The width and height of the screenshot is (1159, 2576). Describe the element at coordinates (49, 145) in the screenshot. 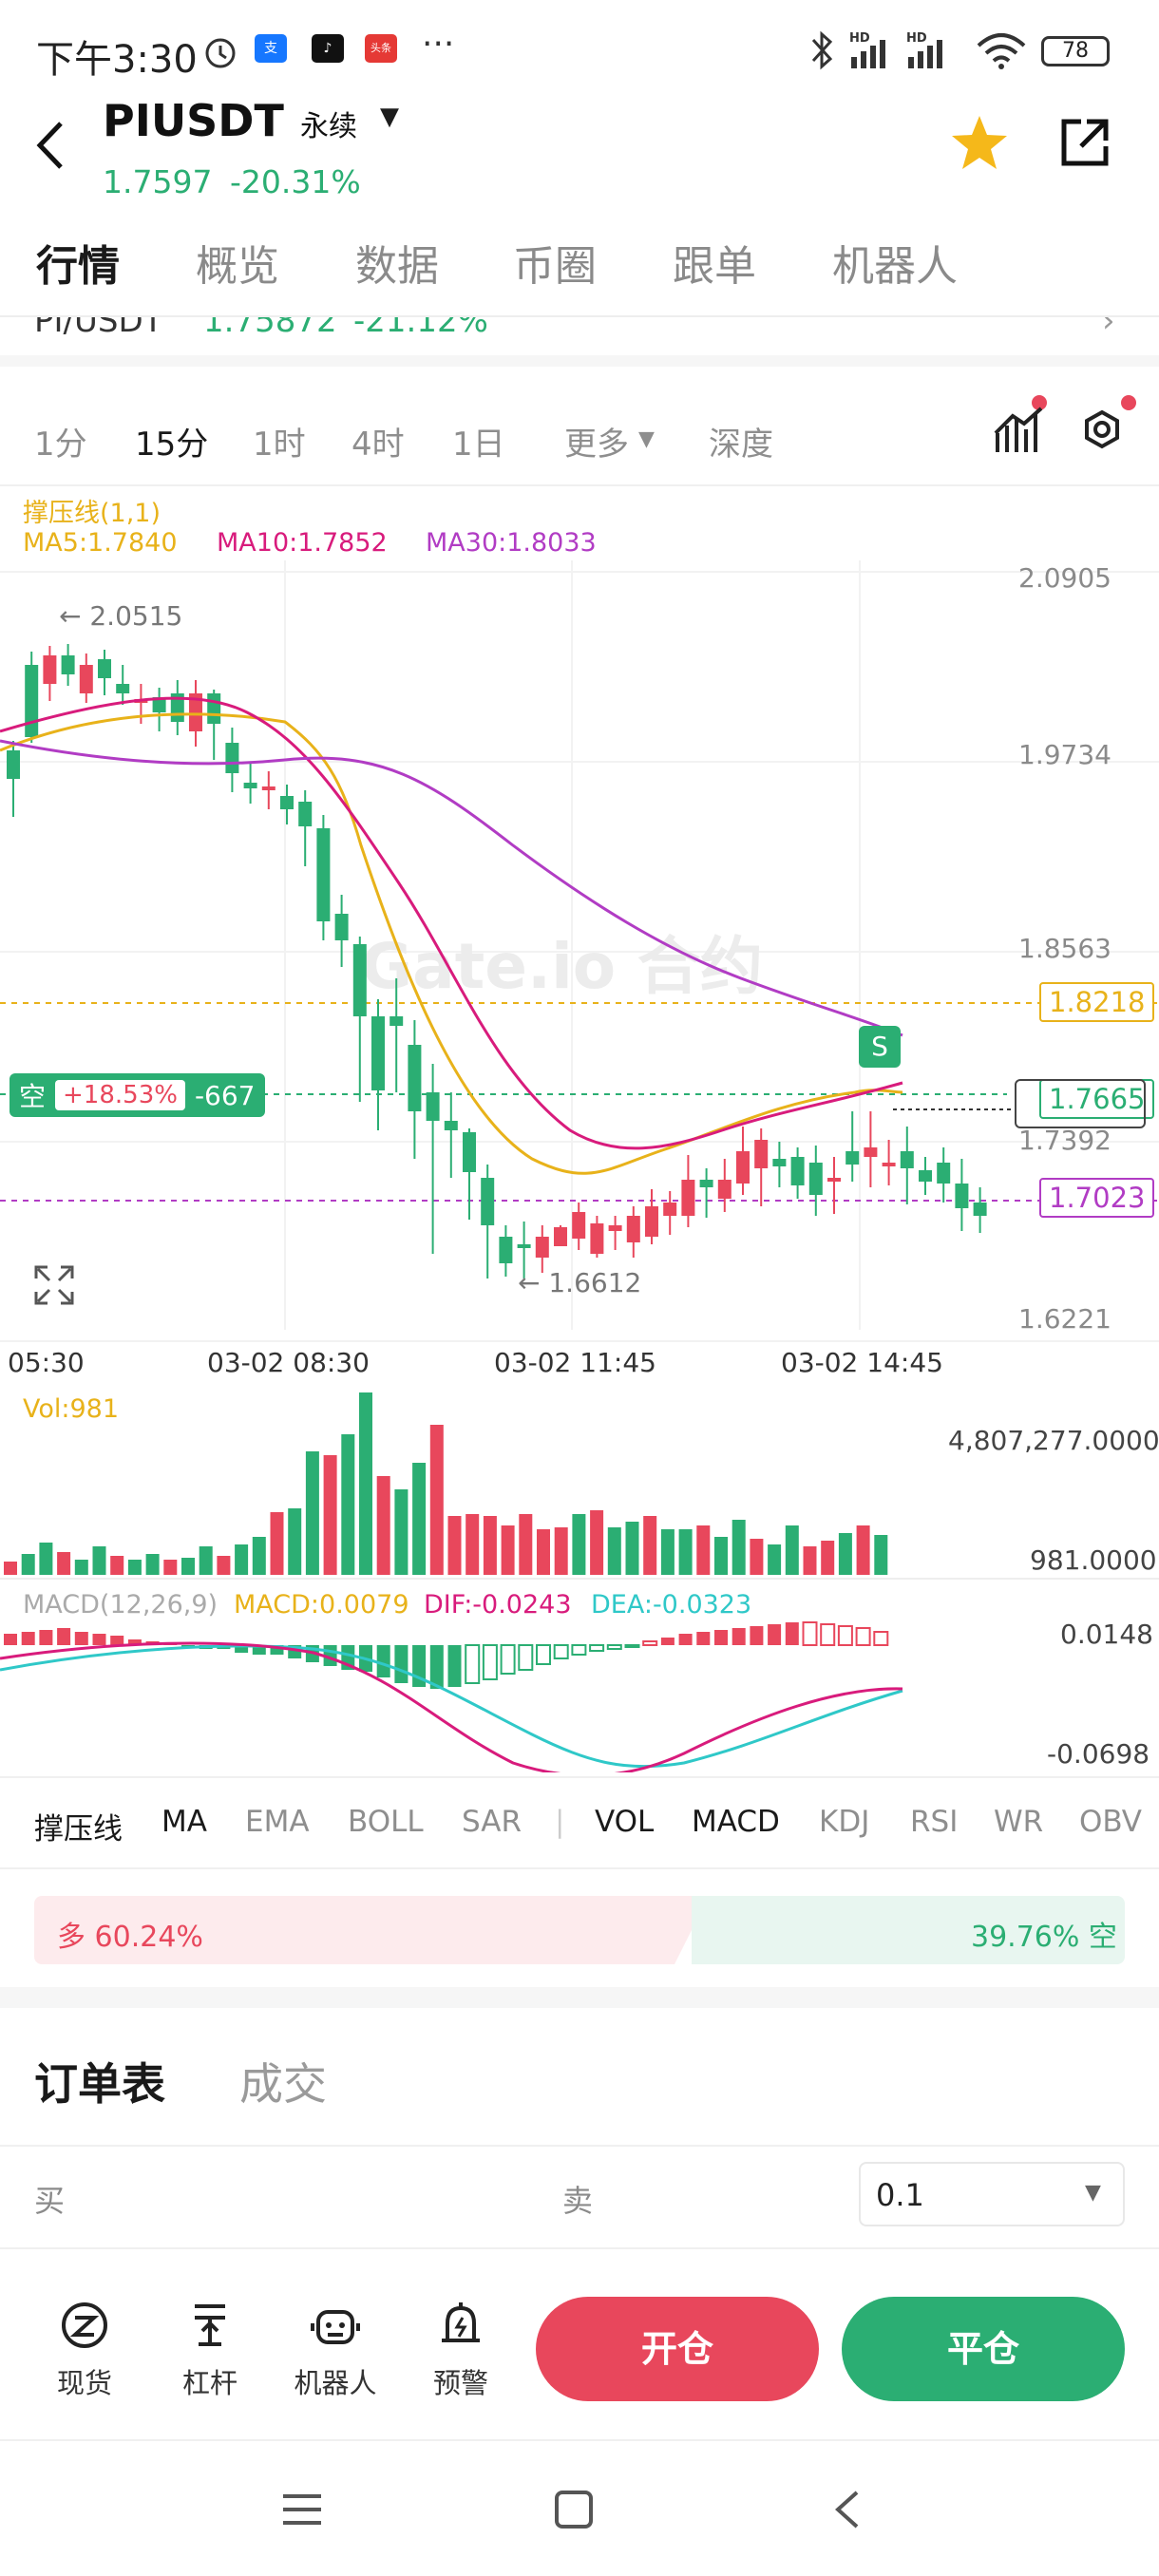

I see `back-icon` at that location.